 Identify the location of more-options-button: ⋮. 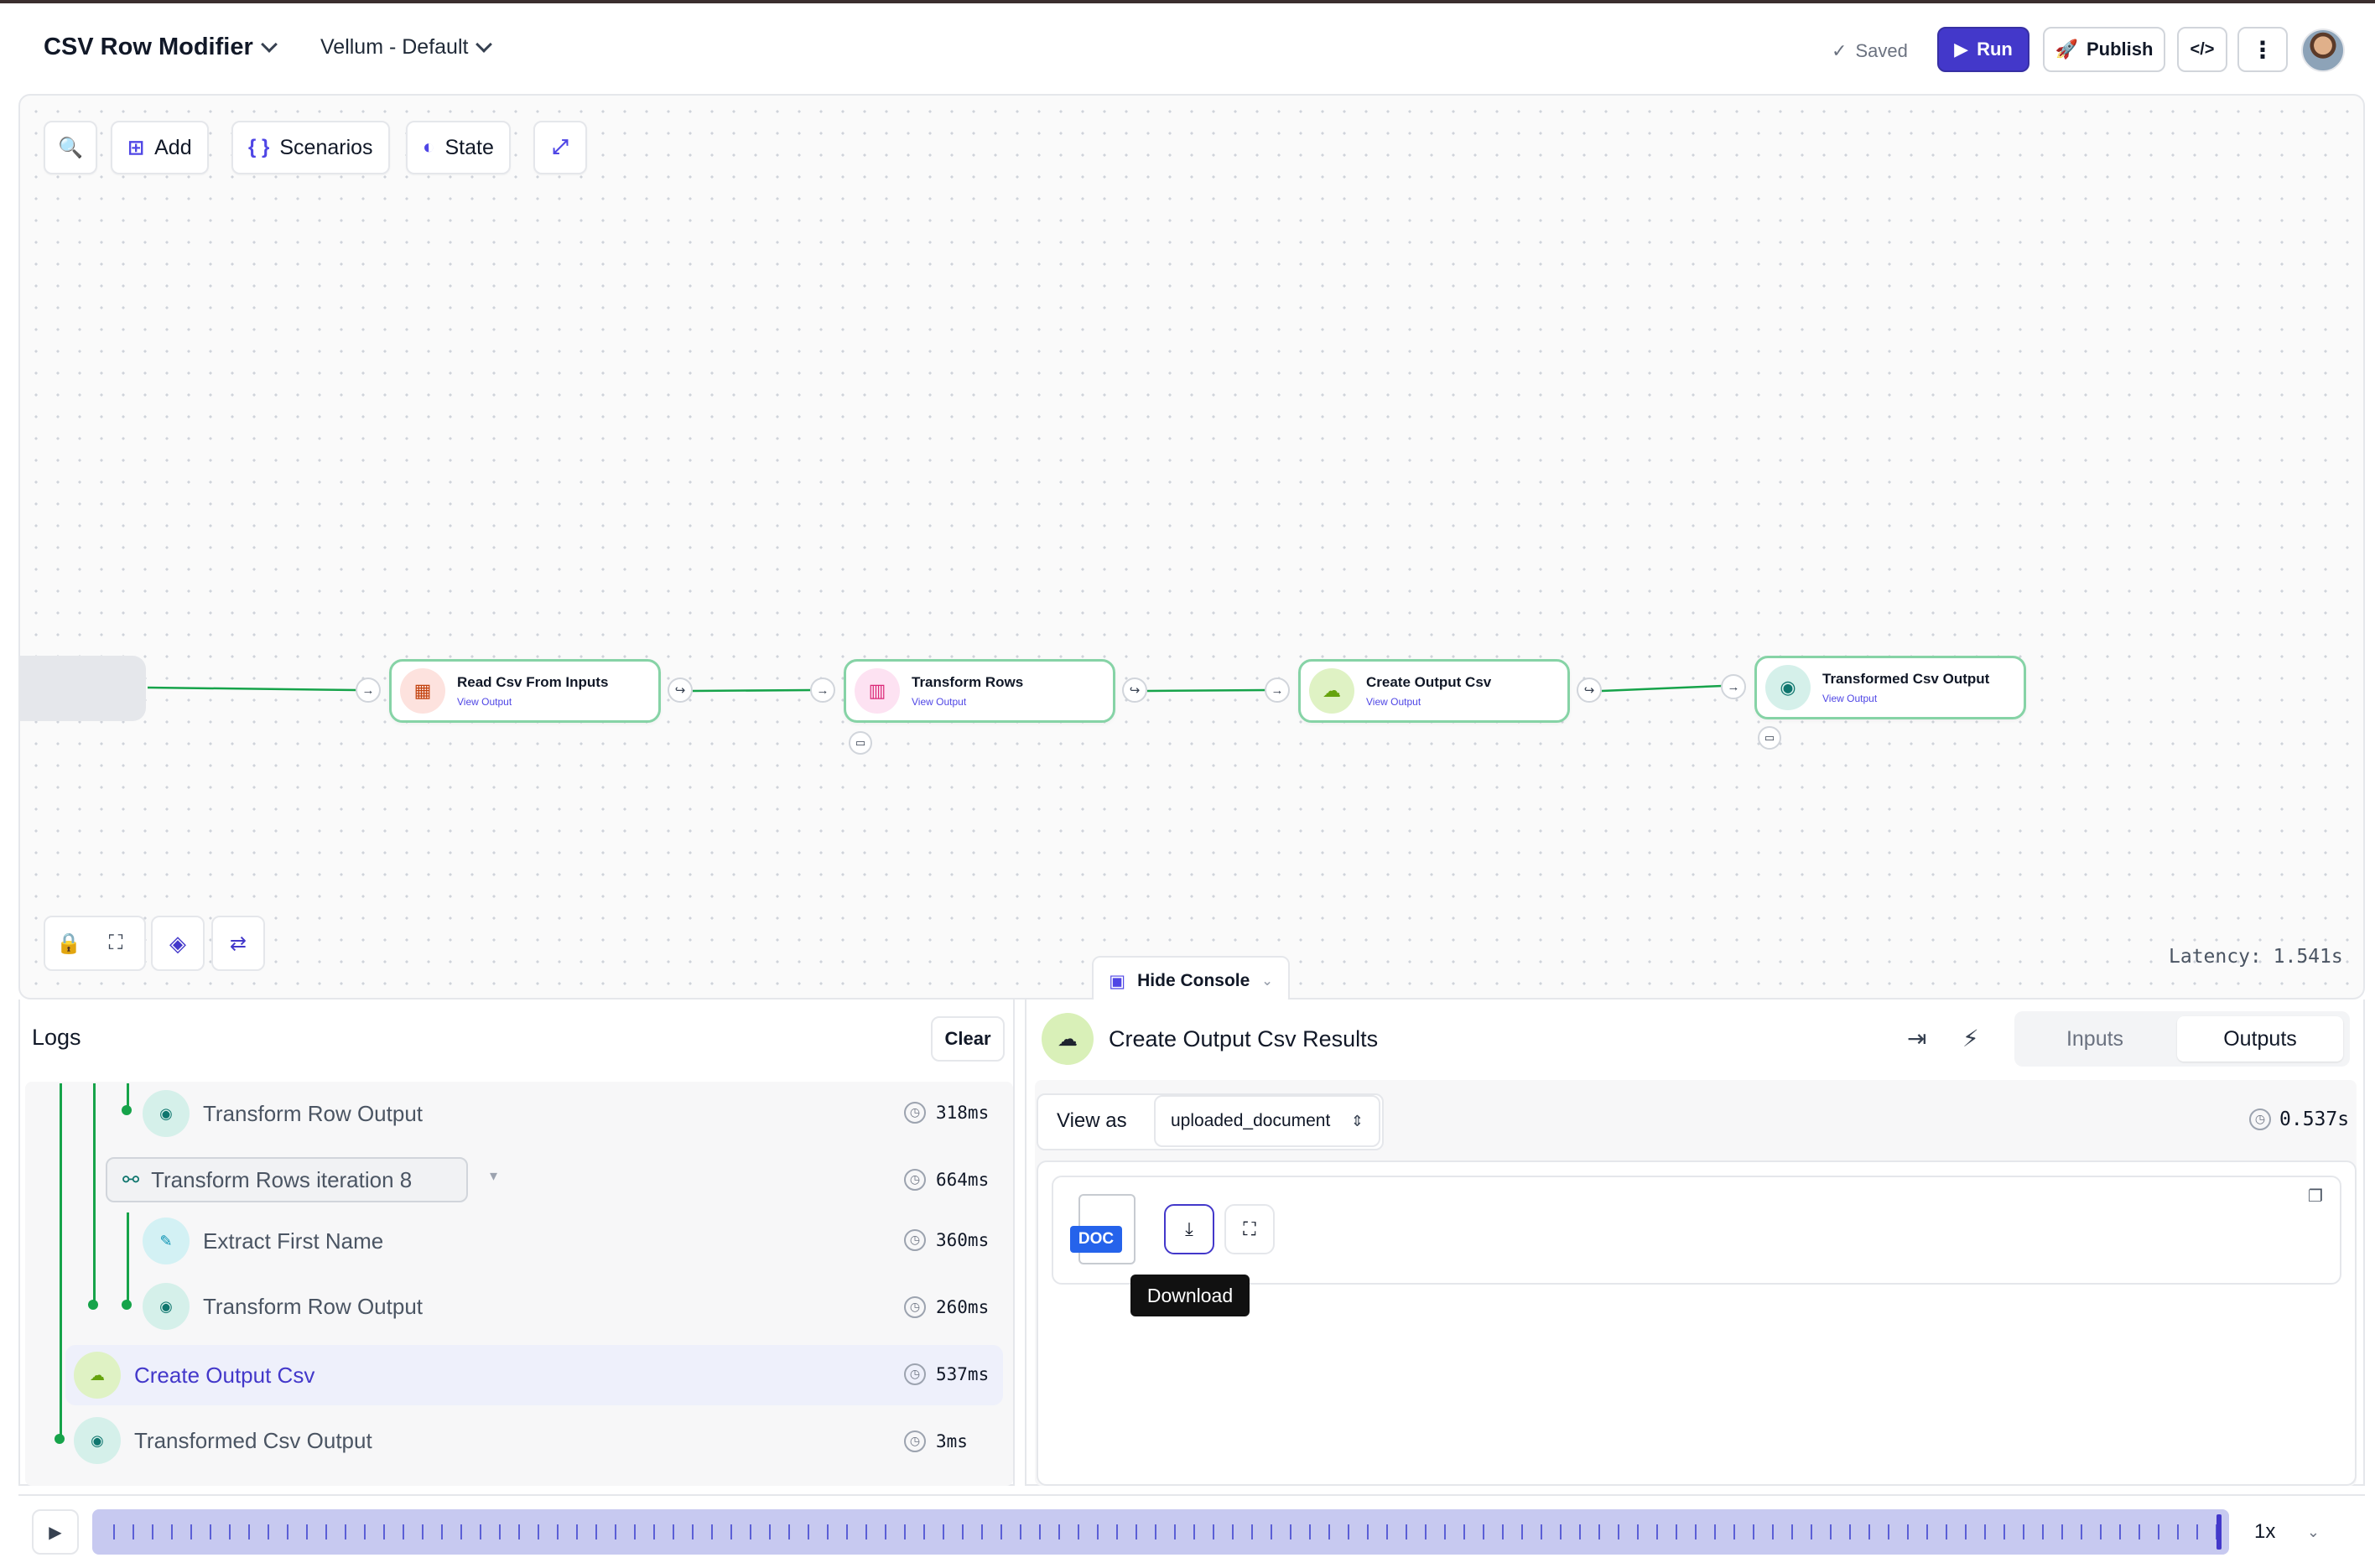
(2262, 49).